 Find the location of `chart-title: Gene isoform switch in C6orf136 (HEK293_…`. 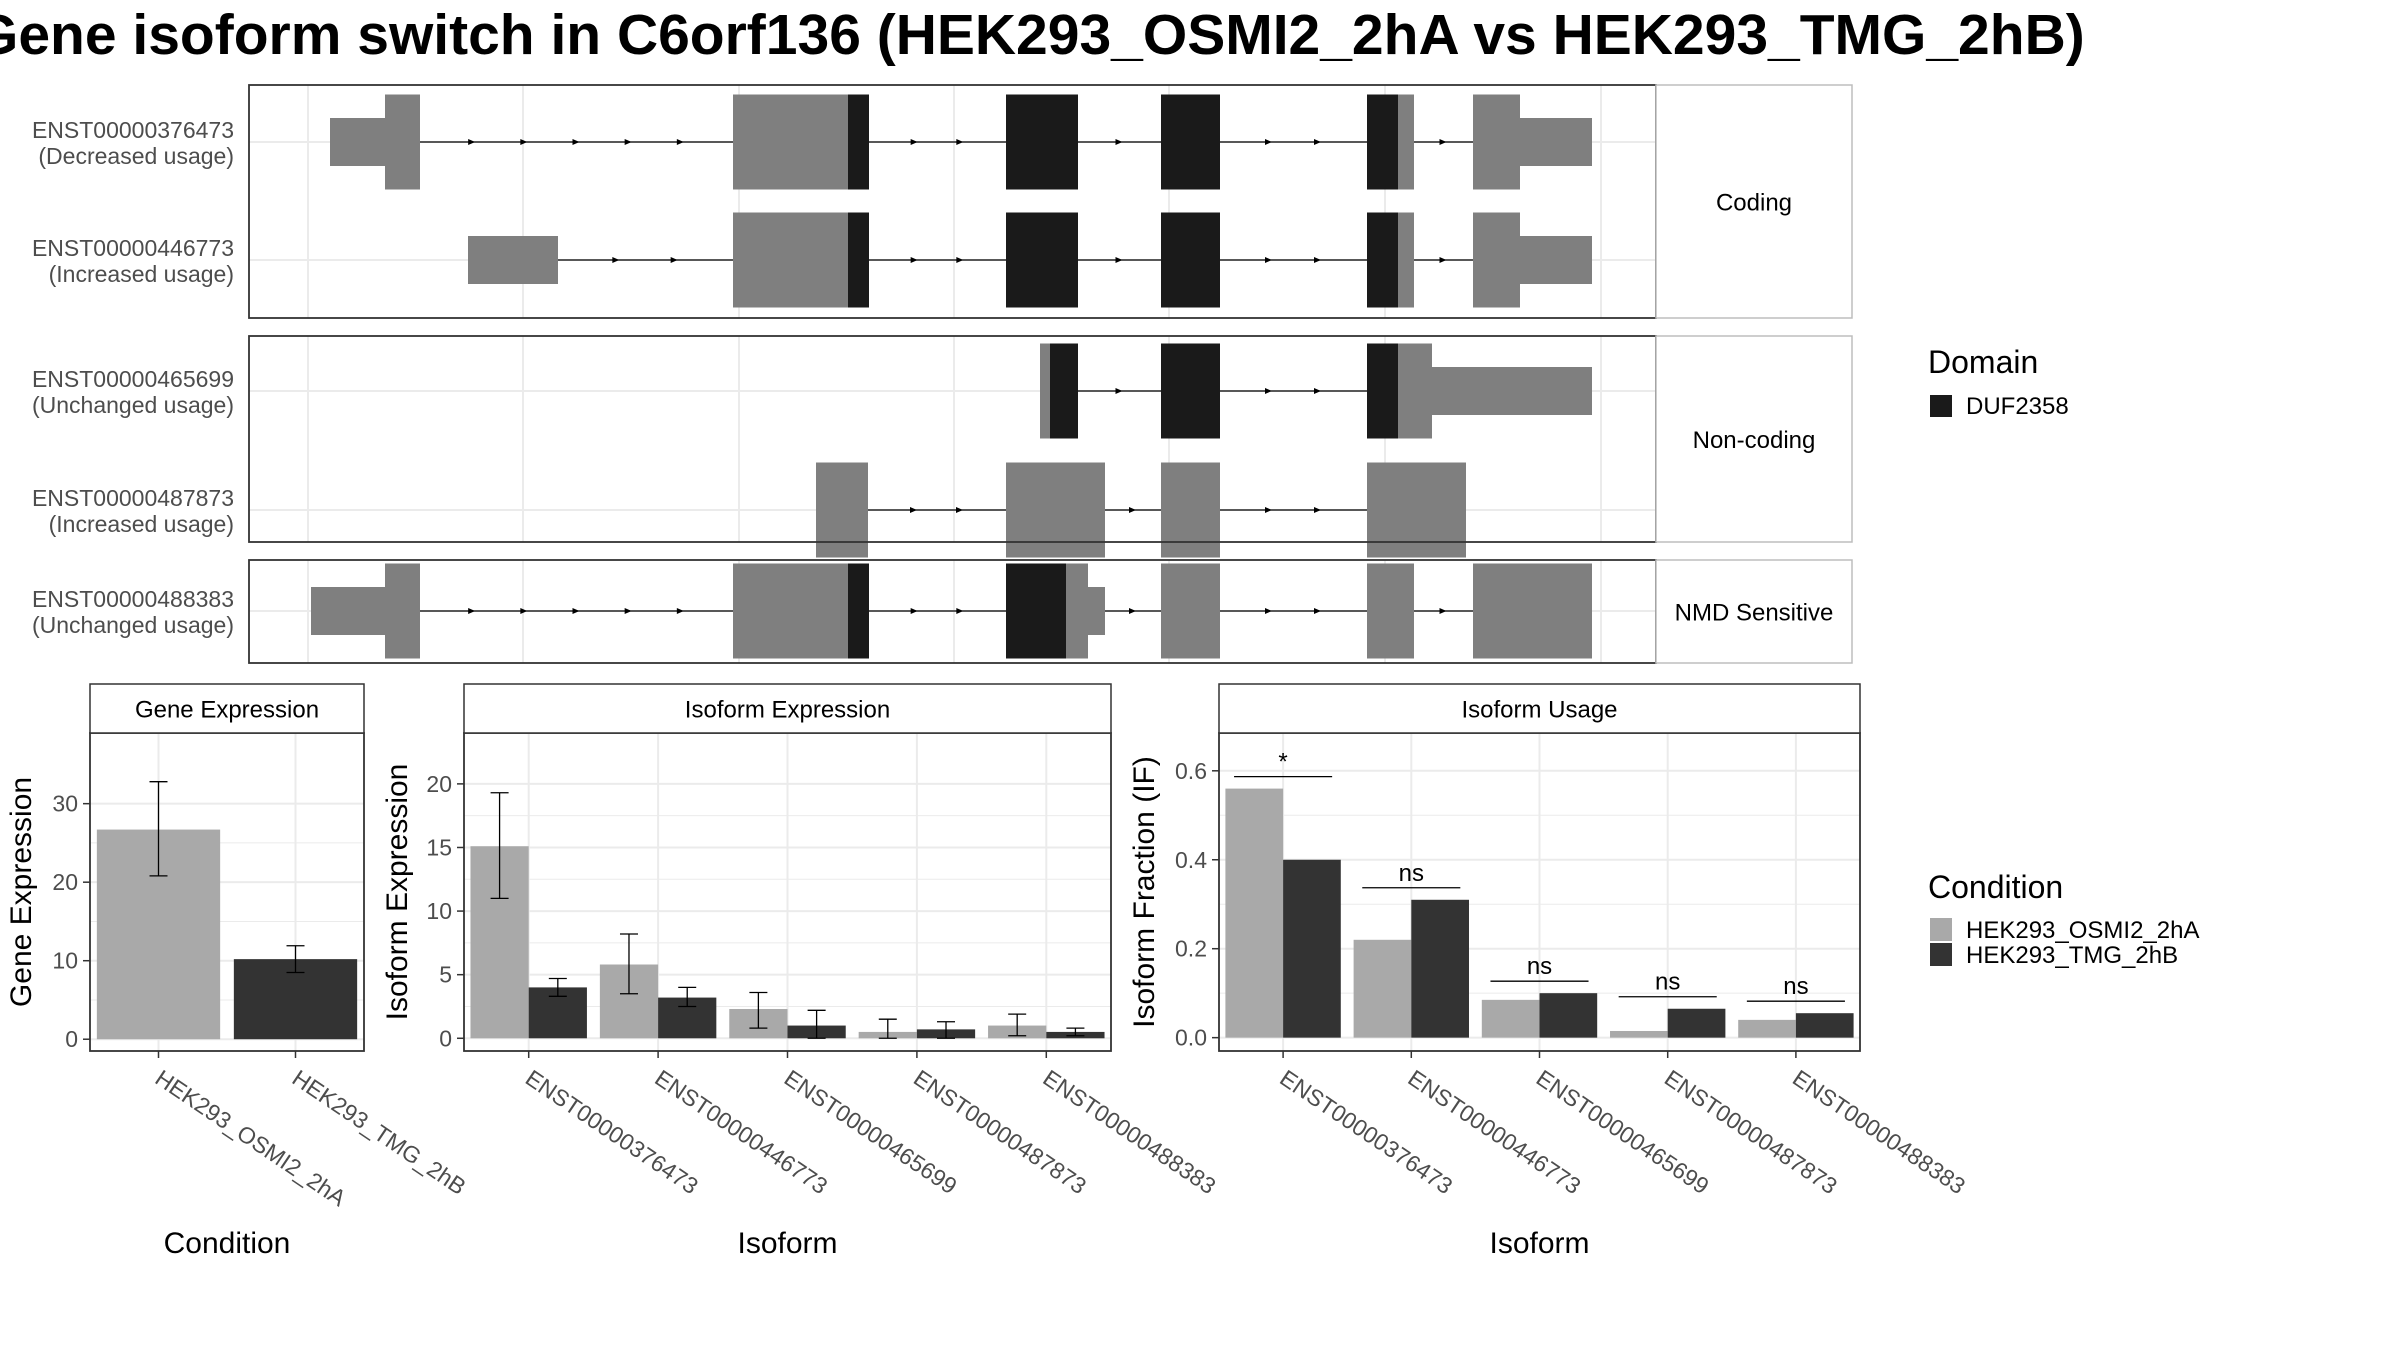

chart-title: Gene isoform switch in C6orf136 (HEK293_… is located at coordinates (1042, 35).